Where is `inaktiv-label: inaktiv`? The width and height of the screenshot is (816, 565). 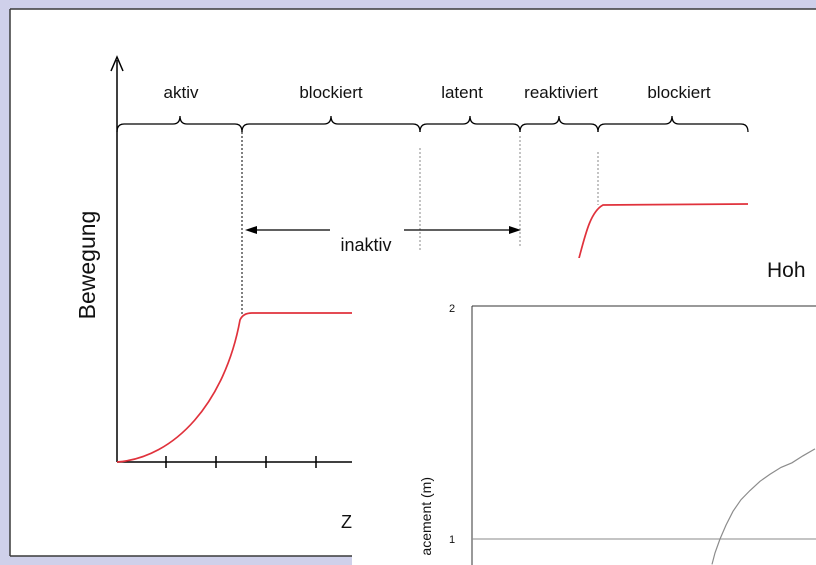 inaktiv-label: inaktiv is located at coordinates (365, 245).